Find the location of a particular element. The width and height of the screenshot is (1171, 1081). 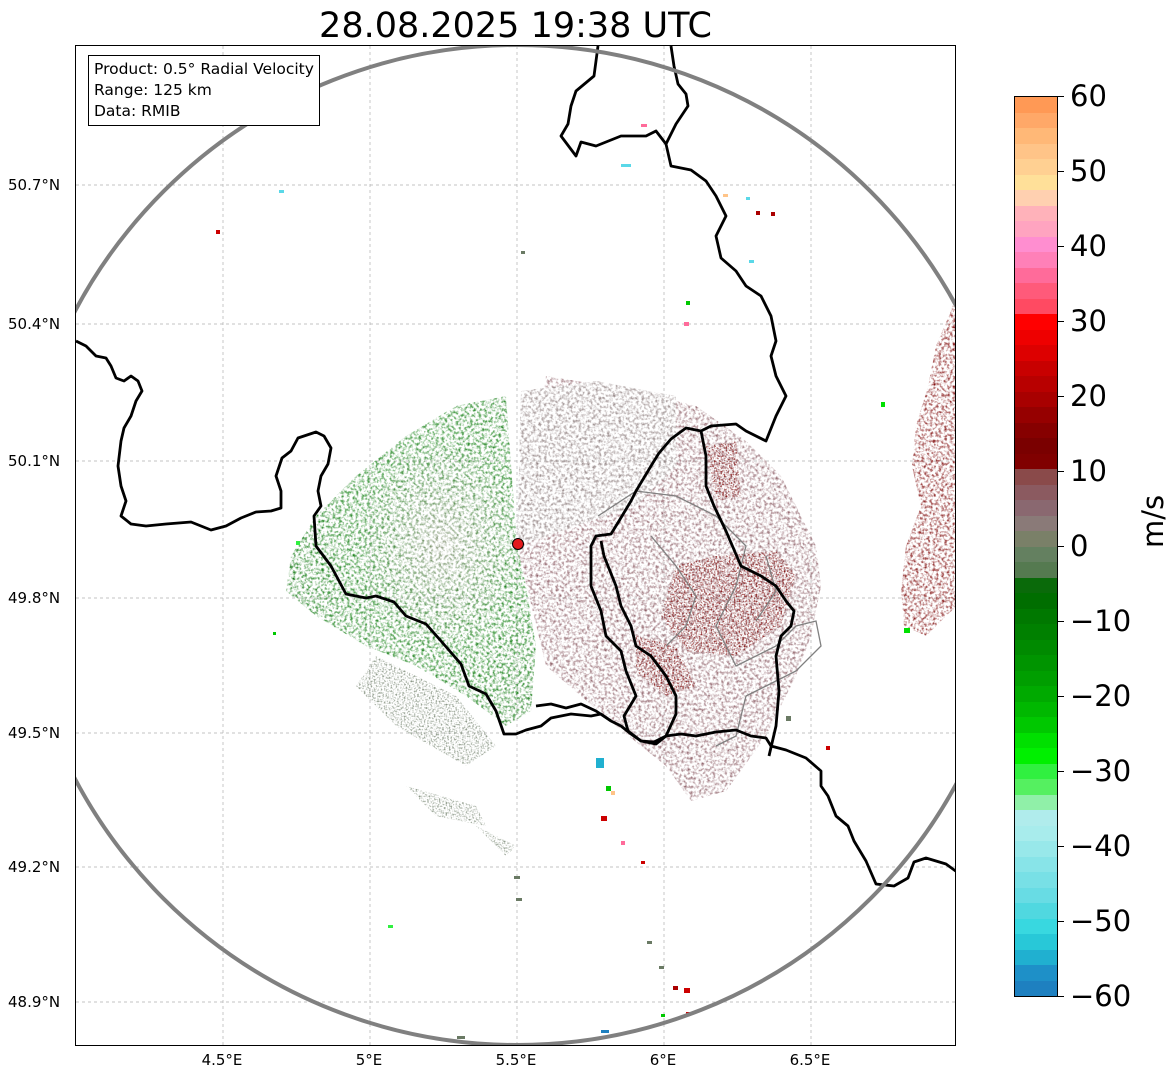

lat-tick-label: 48.9°N is located at coordinates (34, 1002).